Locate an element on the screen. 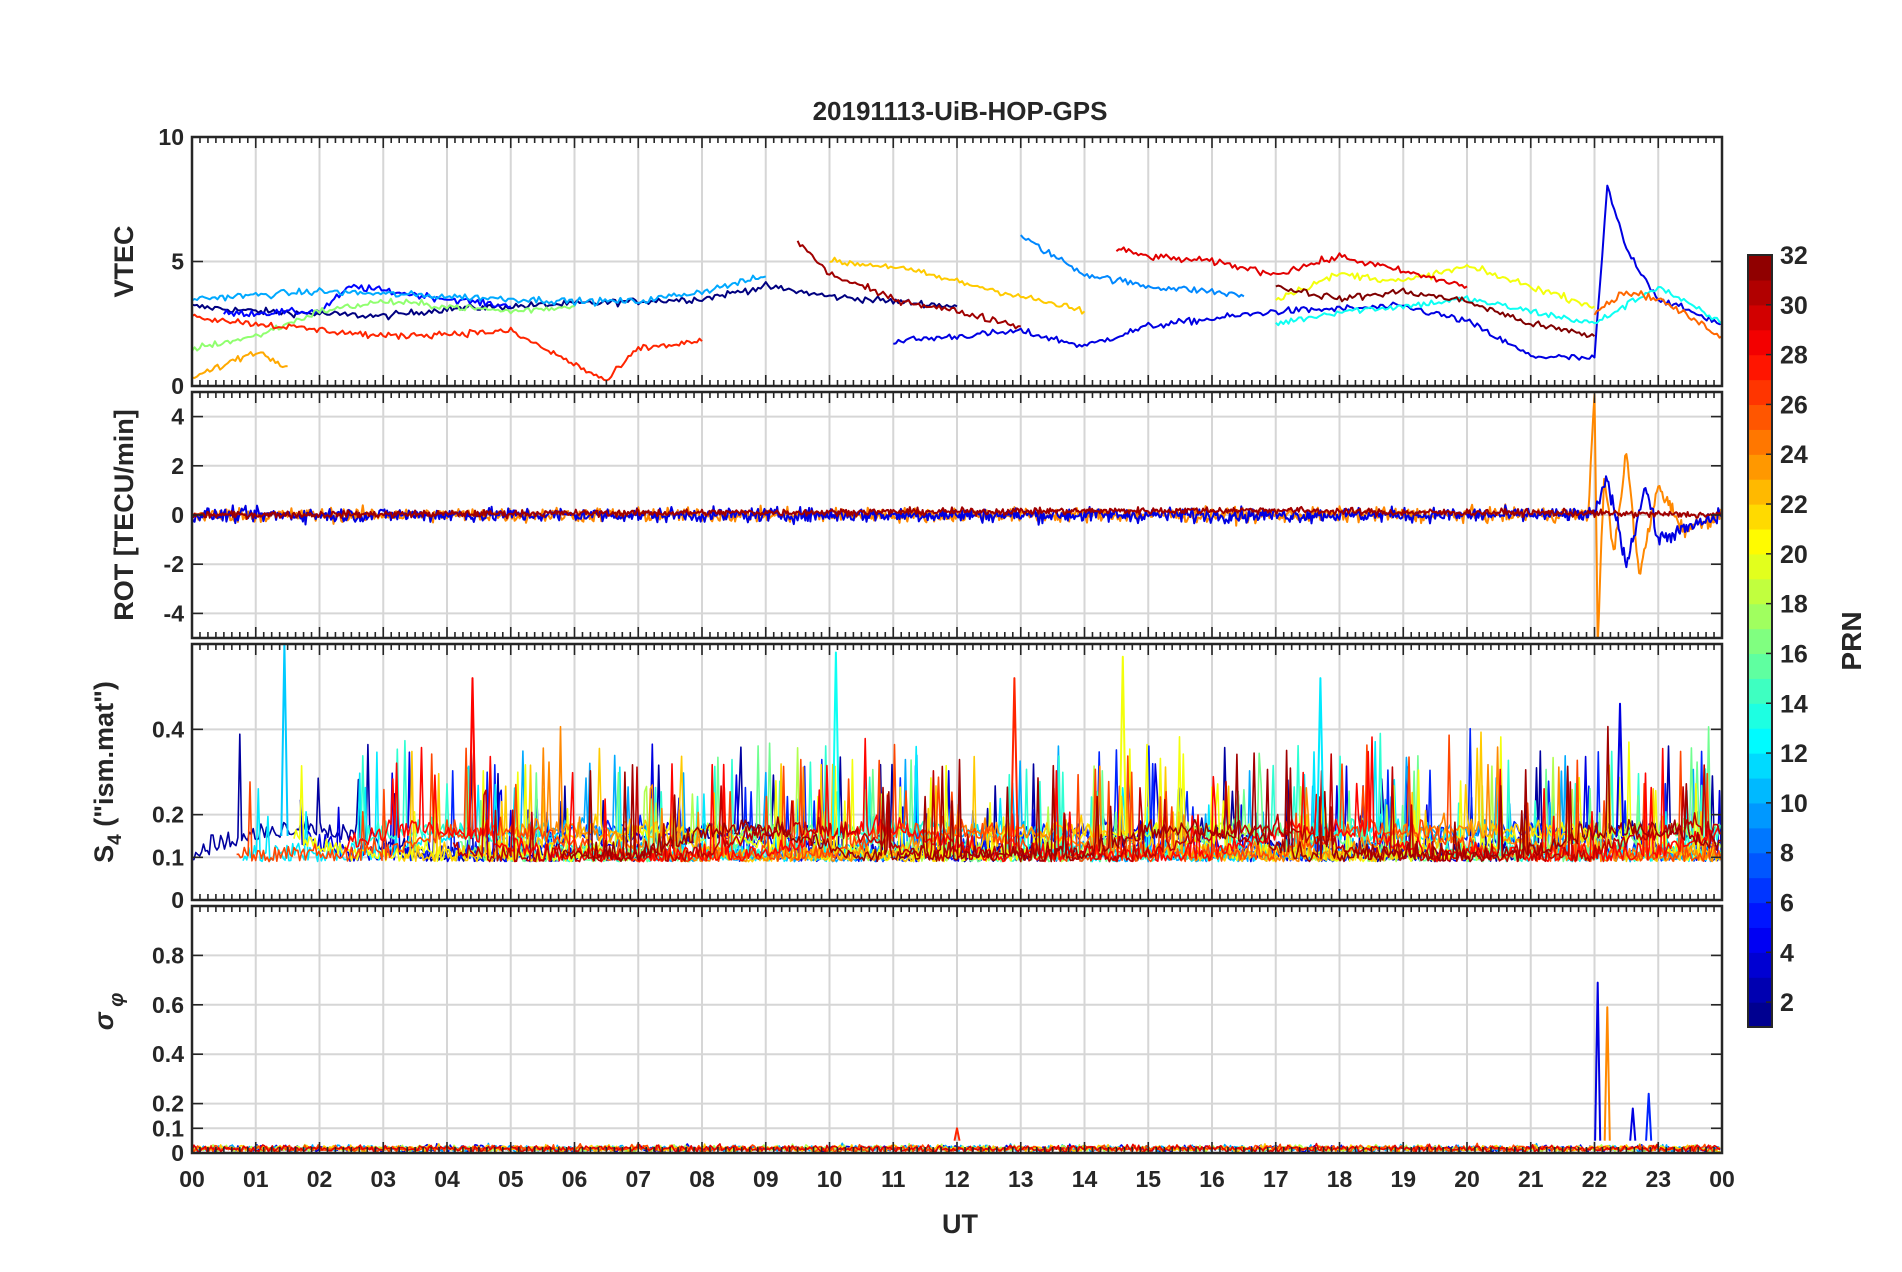 This screenshot has height=1272, width=1902. x-tick-label: 10 is located at coordinates (830, 1179).